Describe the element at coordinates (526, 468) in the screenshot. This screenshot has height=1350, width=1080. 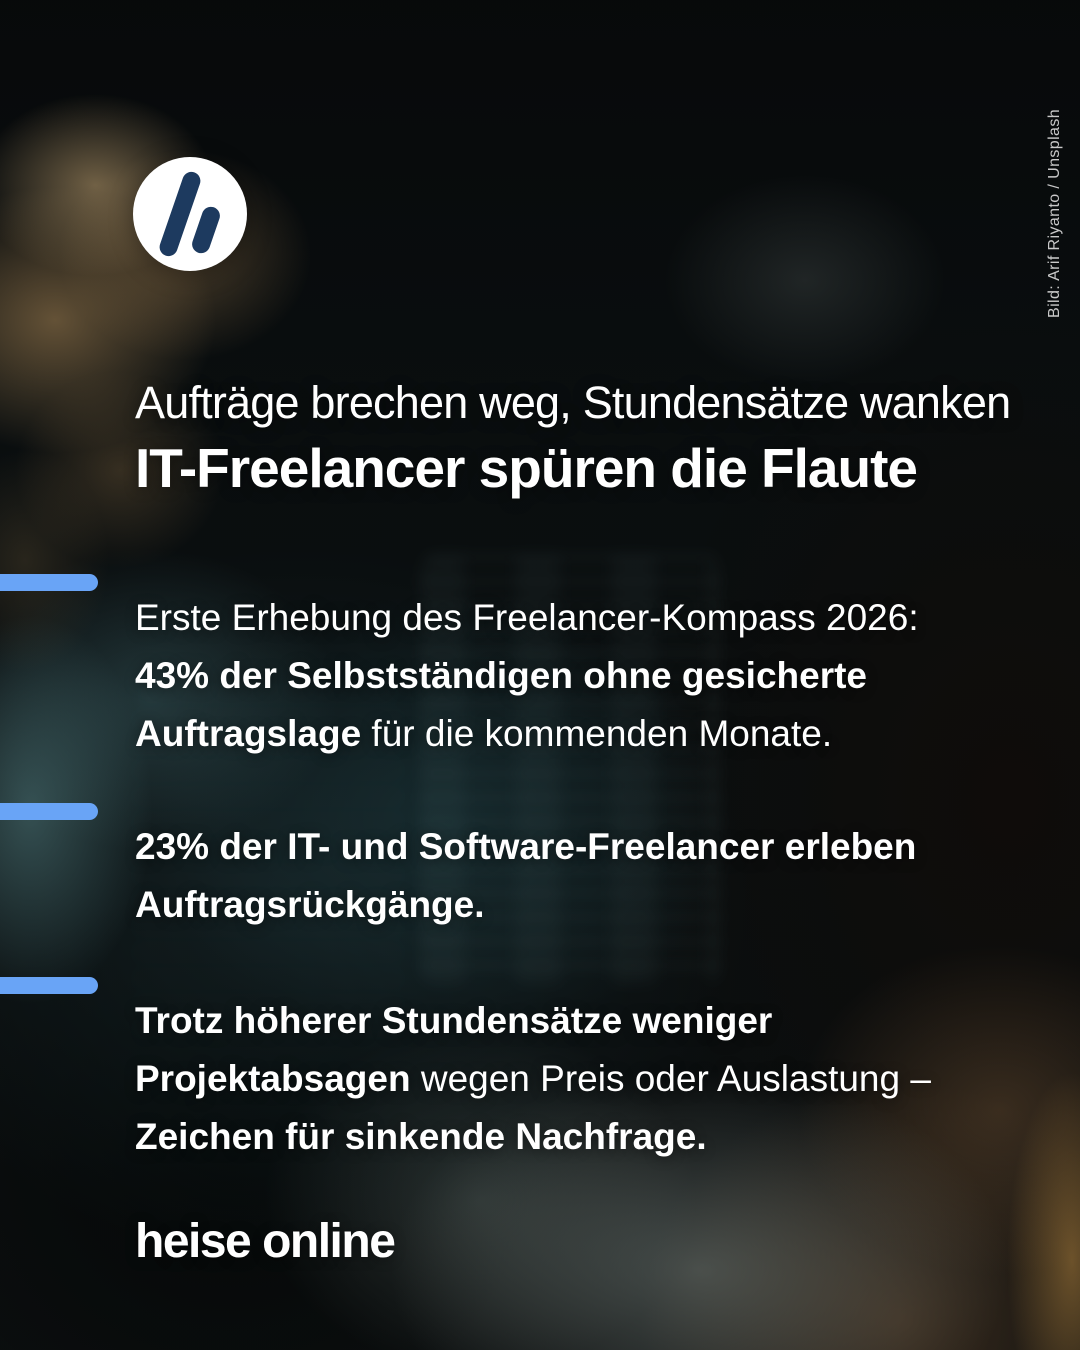
I see `headline-title: IT-Freelancer spüren die Flaute` at that location.